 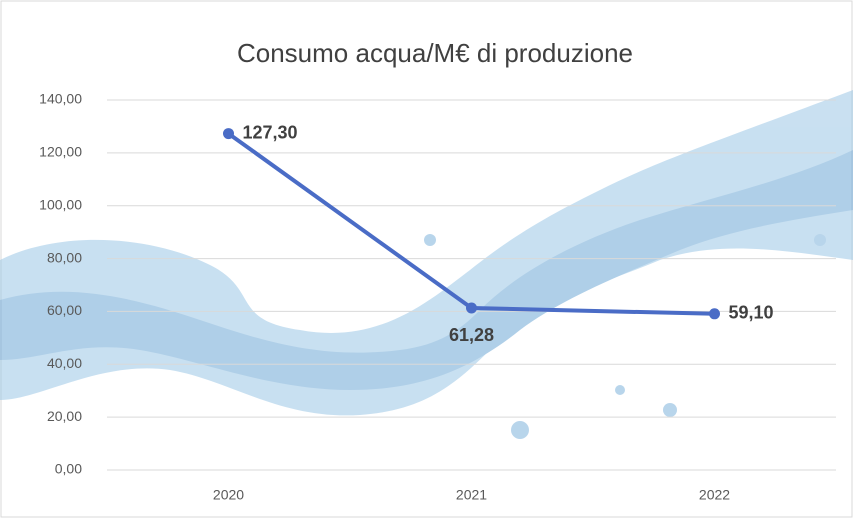 What do you see at coordinates (714, 495) in the screenshot?
I see `x-tick-label: 2022` at bounding box center [714, 495].